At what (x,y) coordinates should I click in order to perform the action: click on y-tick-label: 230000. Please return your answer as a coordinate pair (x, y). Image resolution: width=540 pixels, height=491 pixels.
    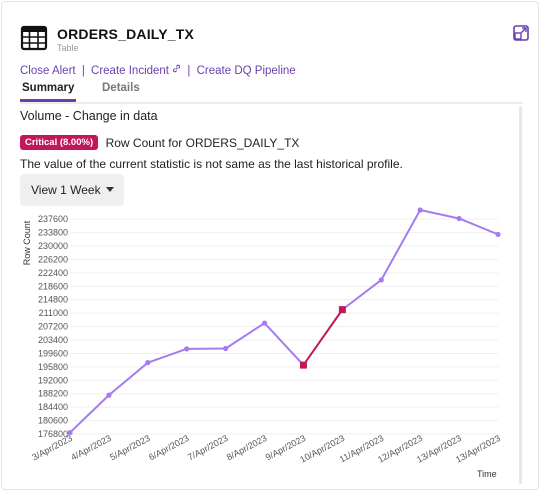
    Looking at the image, I should click on (53, 246).